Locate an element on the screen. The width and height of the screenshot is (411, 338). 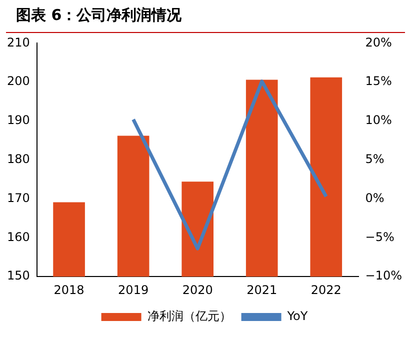
x-tick-label: 2022 is located at coordinates (326, 289).